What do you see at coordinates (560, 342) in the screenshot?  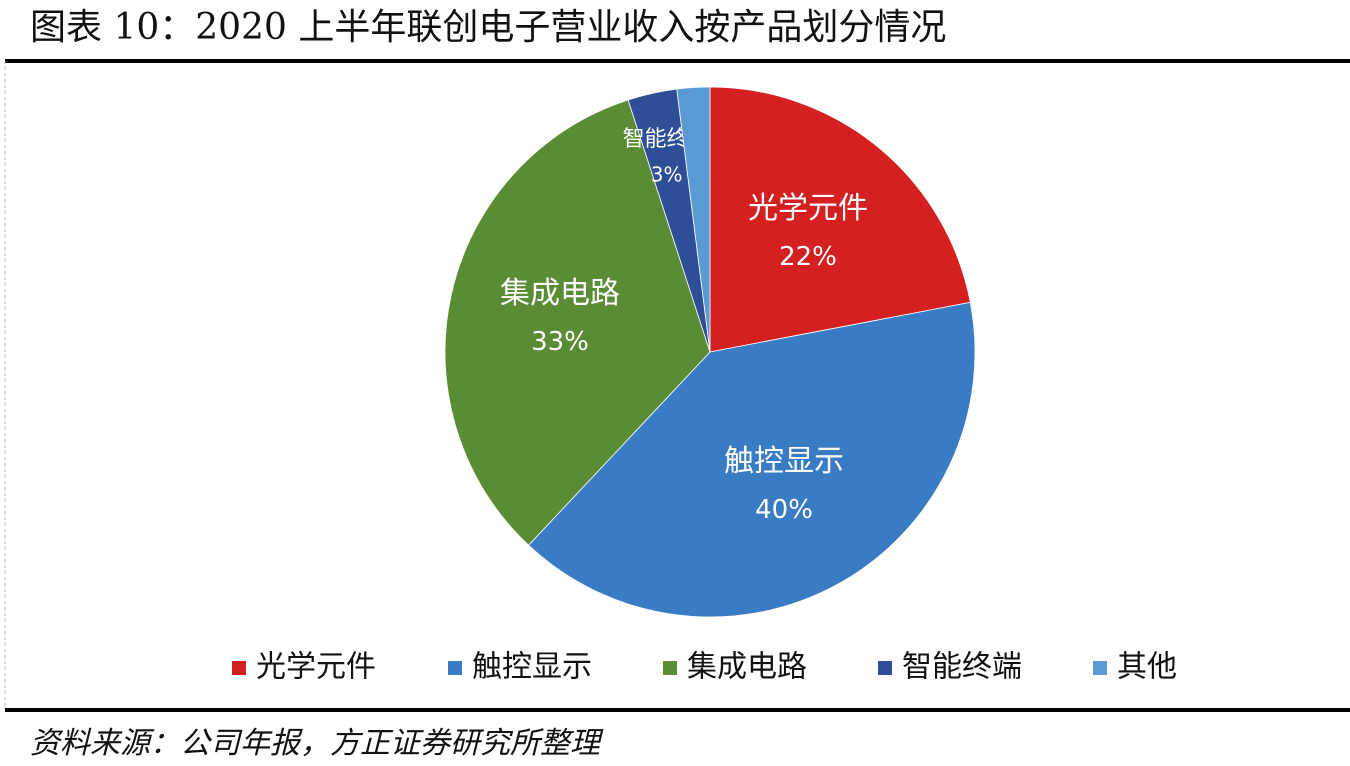 I see `slice-value-label: 33%` at bounding box center [560, 342].